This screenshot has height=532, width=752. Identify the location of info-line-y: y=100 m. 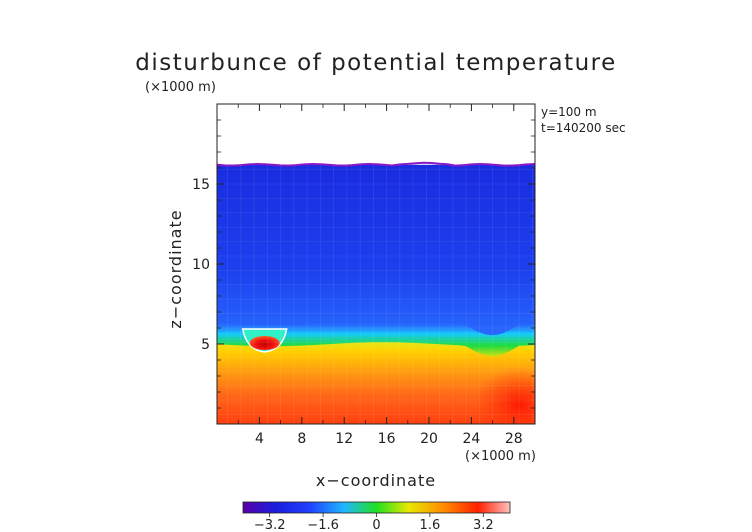
(569, 112).